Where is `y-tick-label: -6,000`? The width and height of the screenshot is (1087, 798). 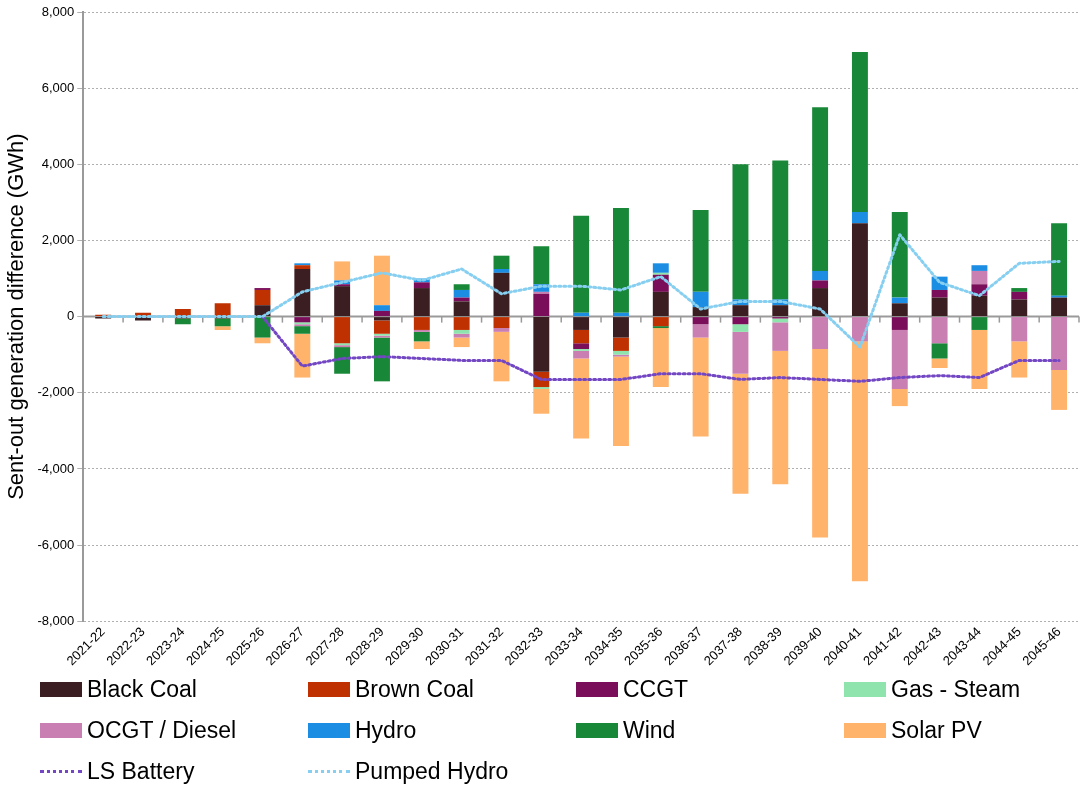 y-tick-label: -6,000 is located at coordinates (56, 544).